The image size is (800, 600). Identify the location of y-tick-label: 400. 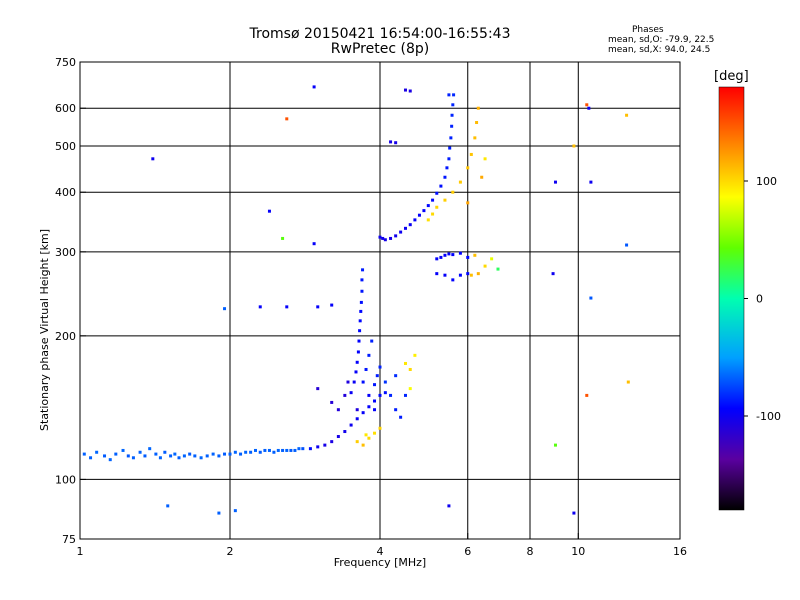
(65, 192).